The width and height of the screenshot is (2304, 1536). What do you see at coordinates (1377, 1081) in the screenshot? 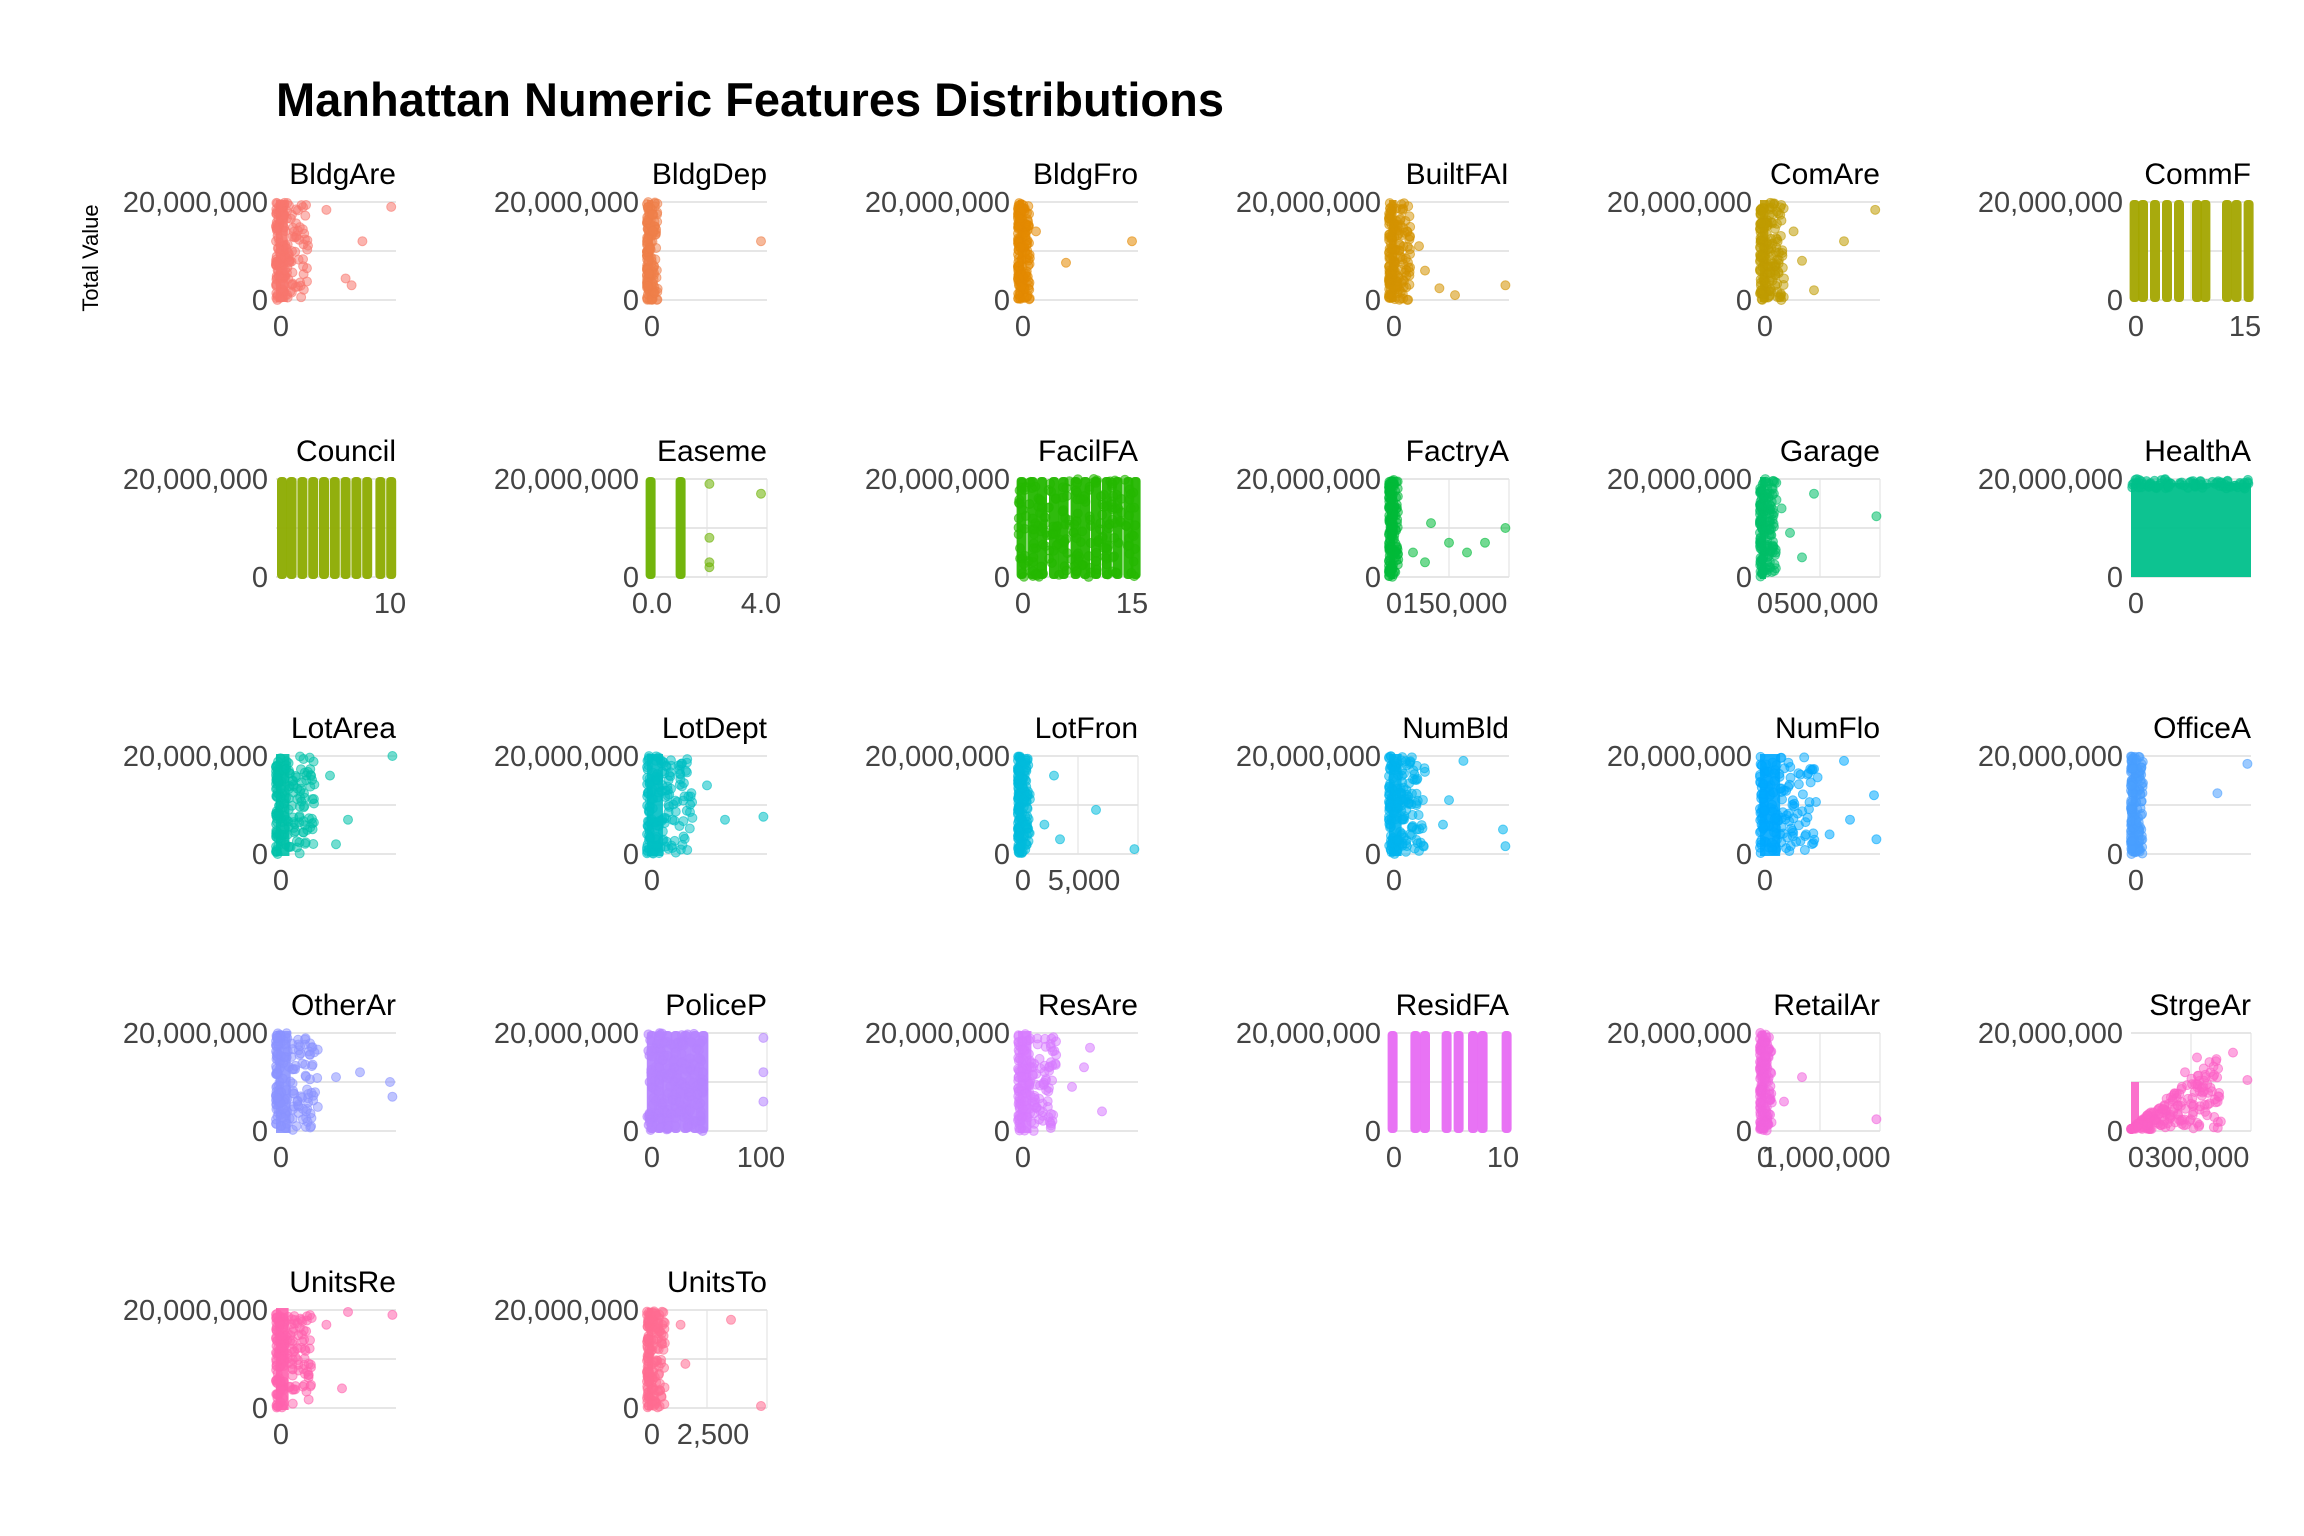
I see `facet-panel: ResidFA 20,000,000 00 10` at bounding box center [1377, 1081].